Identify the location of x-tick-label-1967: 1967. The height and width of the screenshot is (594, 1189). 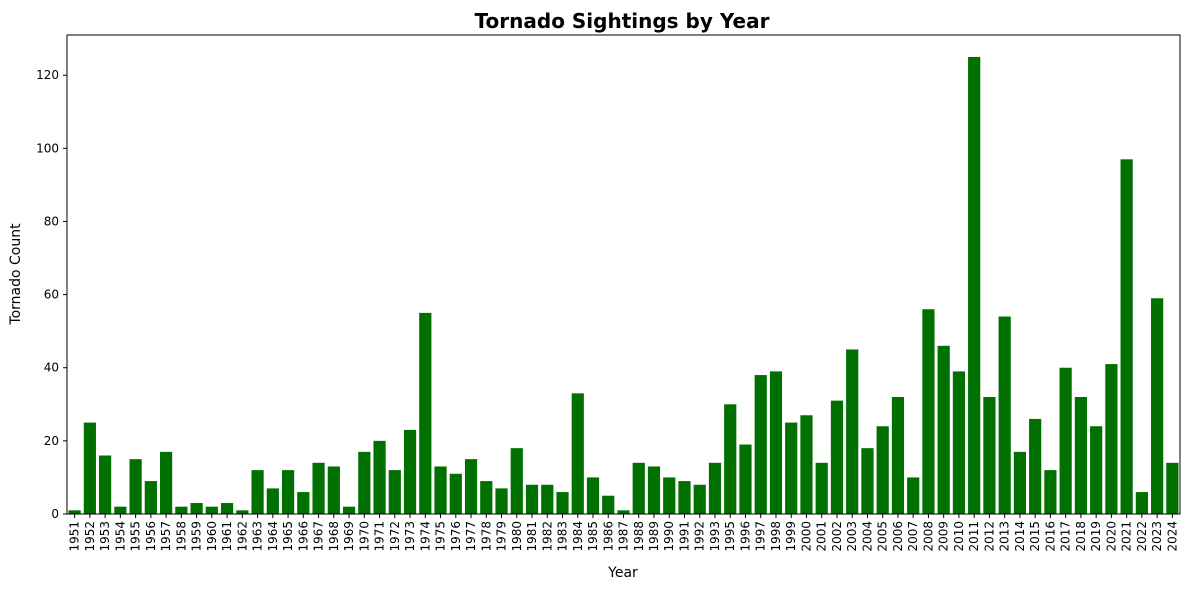
(319, 536).